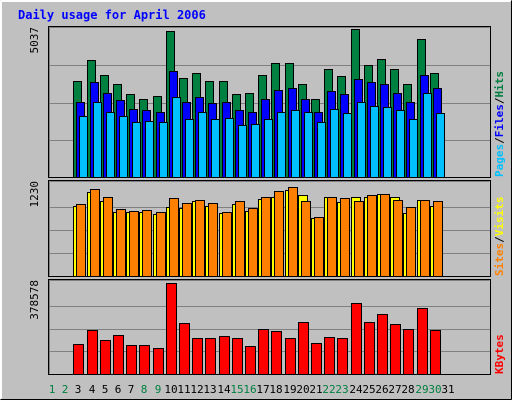 Image resolution: width=512 pixels, height=400 pixels. I want to click on legend-pages: Pages, so click(499, 160).